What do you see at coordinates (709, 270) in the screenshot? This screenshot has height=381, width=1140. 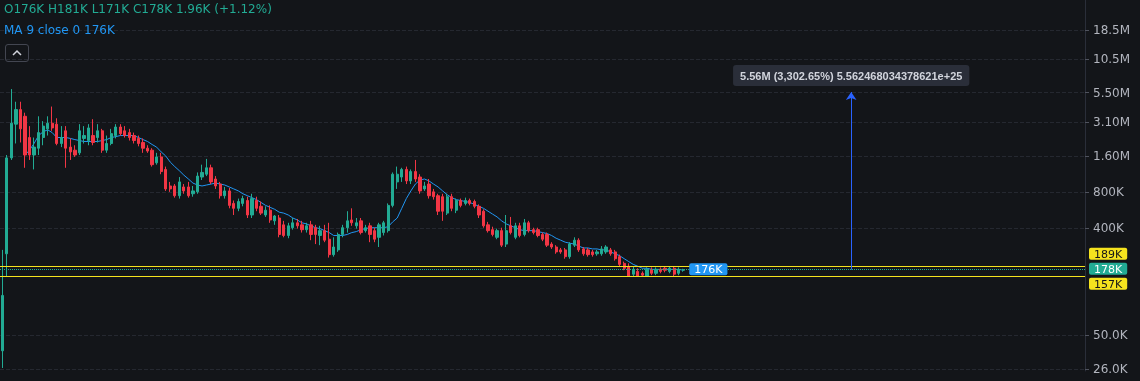 I see `data-label: 176K` at bounding box center [709, 270].